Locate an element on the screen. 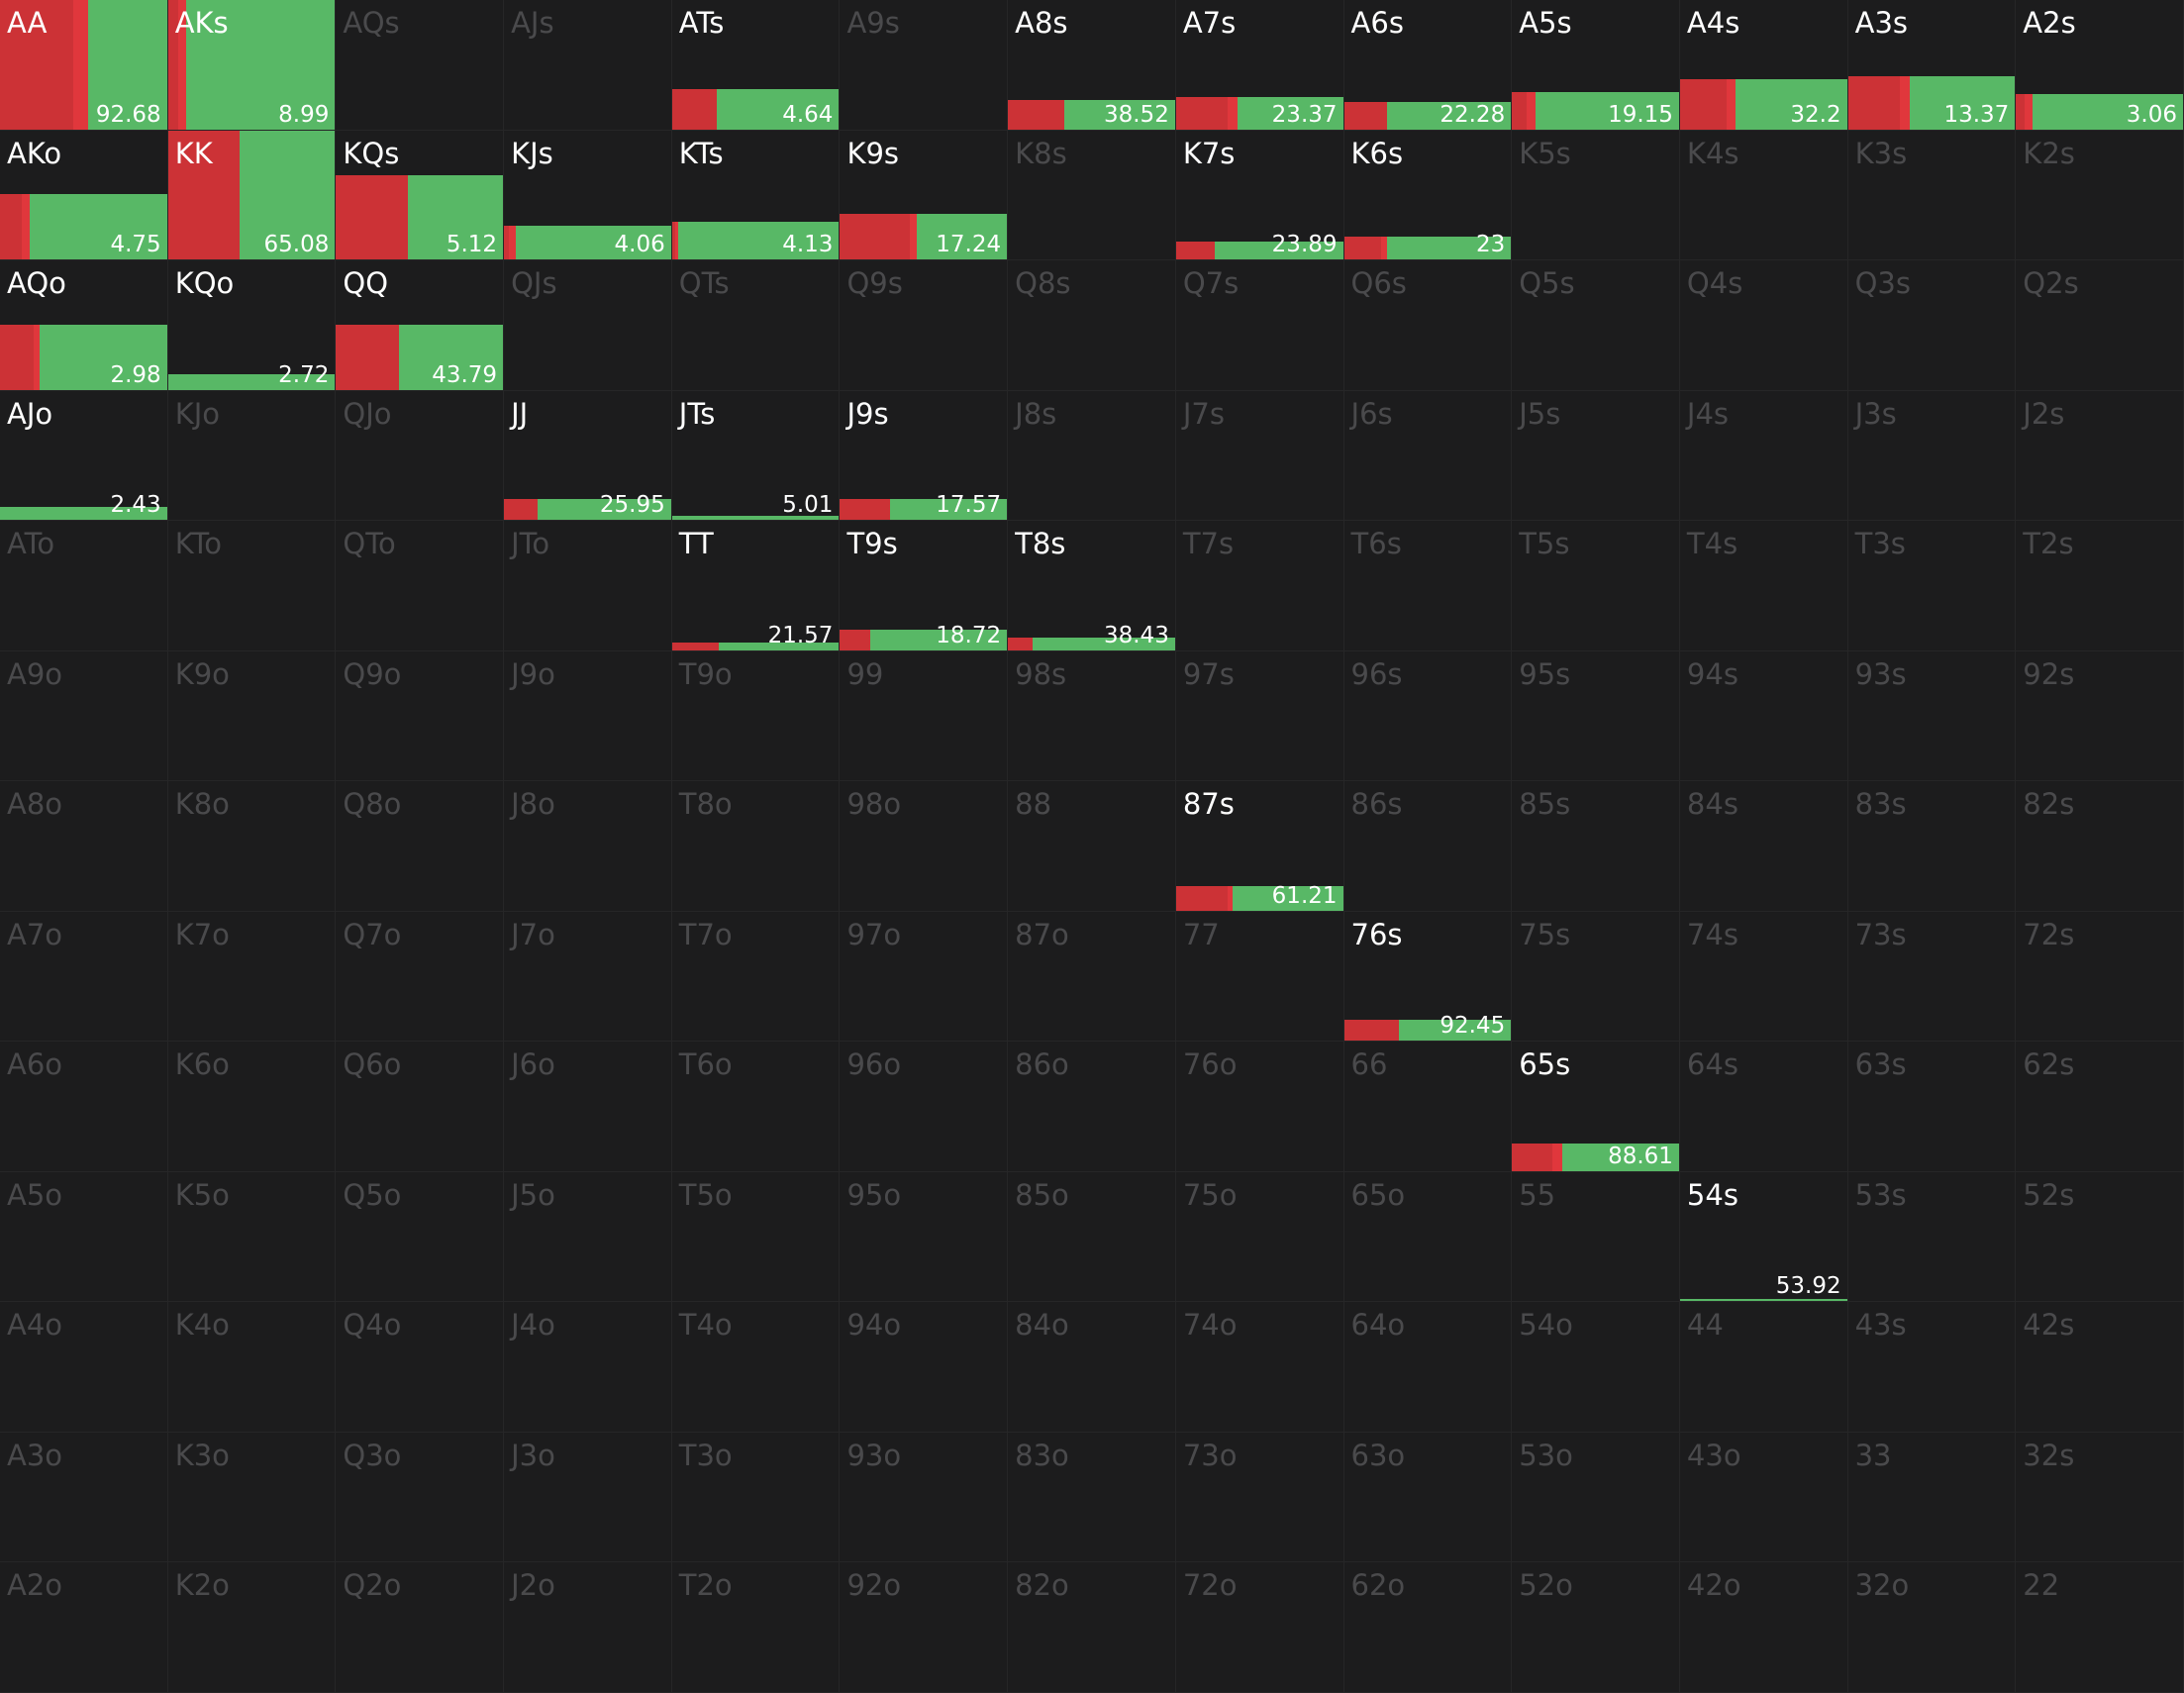 This screenshot has width=2184, height=1693. hand-cell-84s: 84s is located at coordinates (1763, 846).